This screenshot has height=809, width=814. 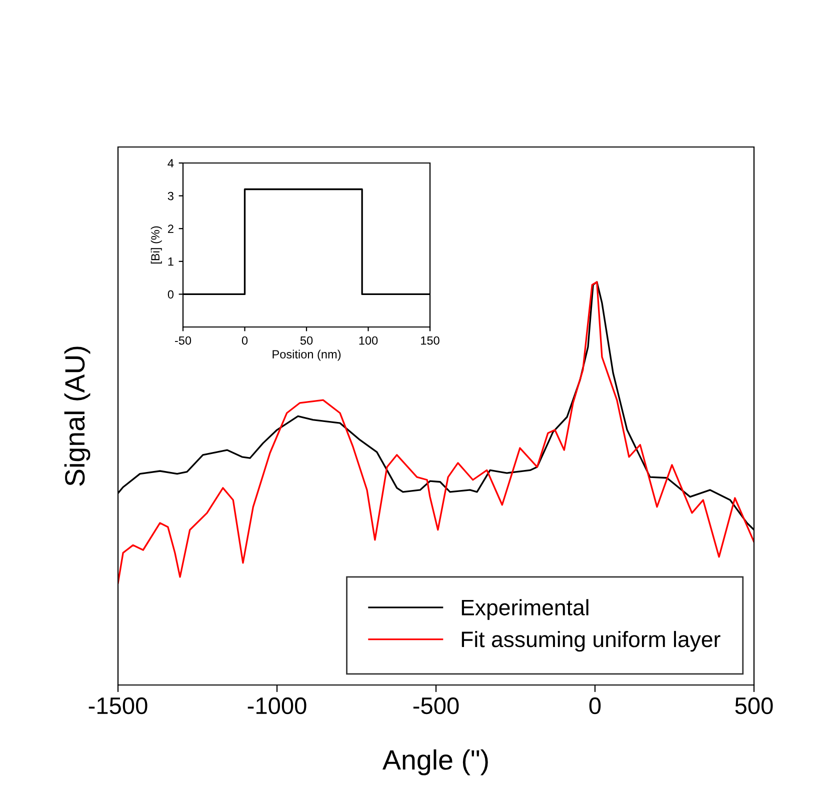 I want to click on x-tick-label: -50, so click(x=183, y=340).